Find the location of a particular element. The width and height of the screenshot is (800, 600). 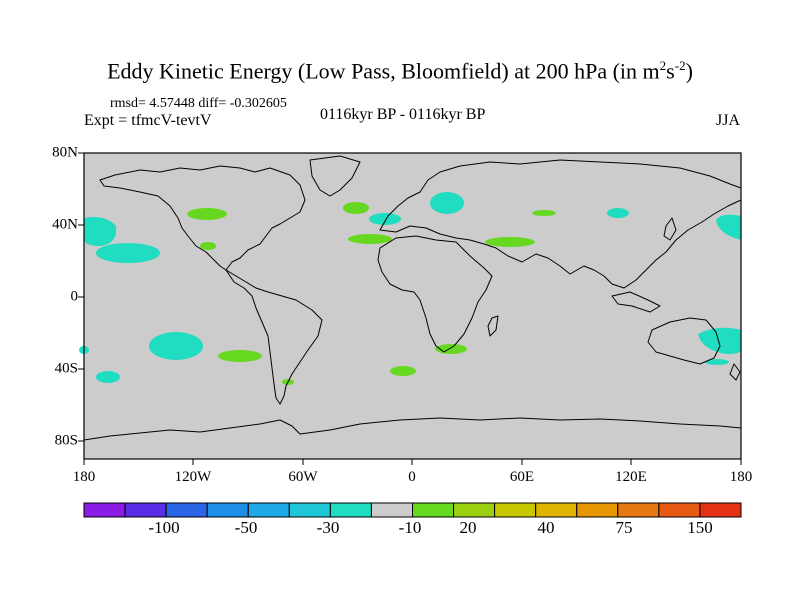

y-tick-label: 40S is located at coordinates (66, 368).